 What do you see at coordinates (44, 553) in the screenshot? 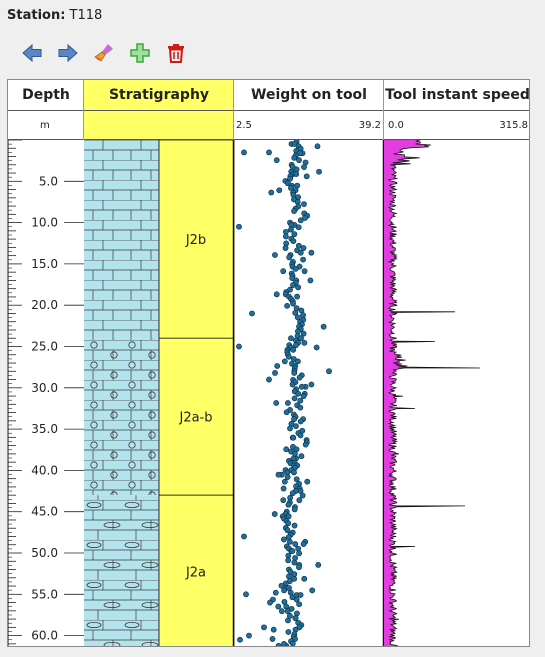
I see `depth-label: 50.0` at bounding box center [44, 553].